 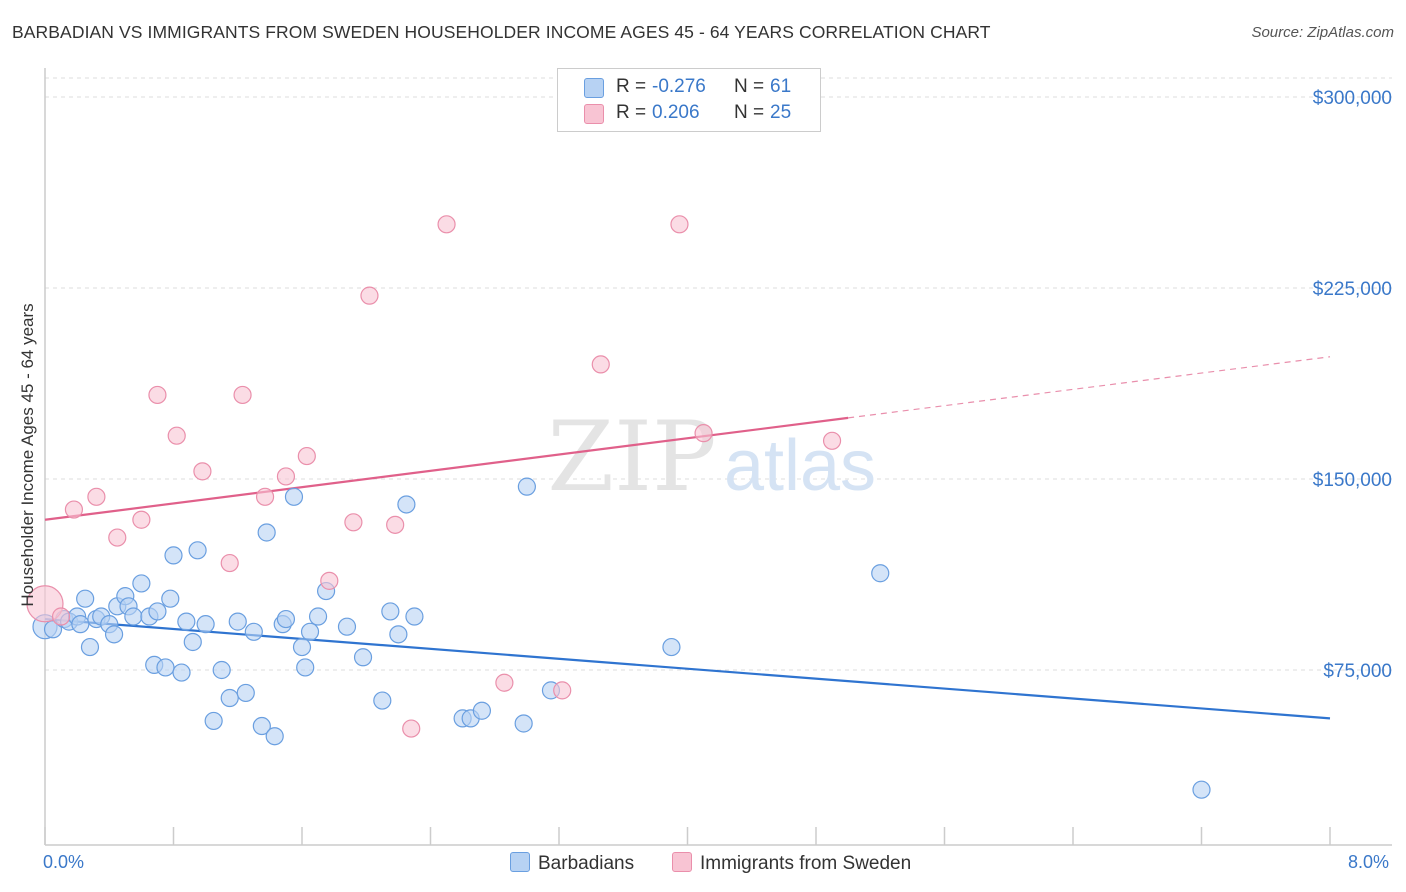 I want to click on y-axis-label: Householder Income Ages 45 - 64 years, so click(x=27, y=455).